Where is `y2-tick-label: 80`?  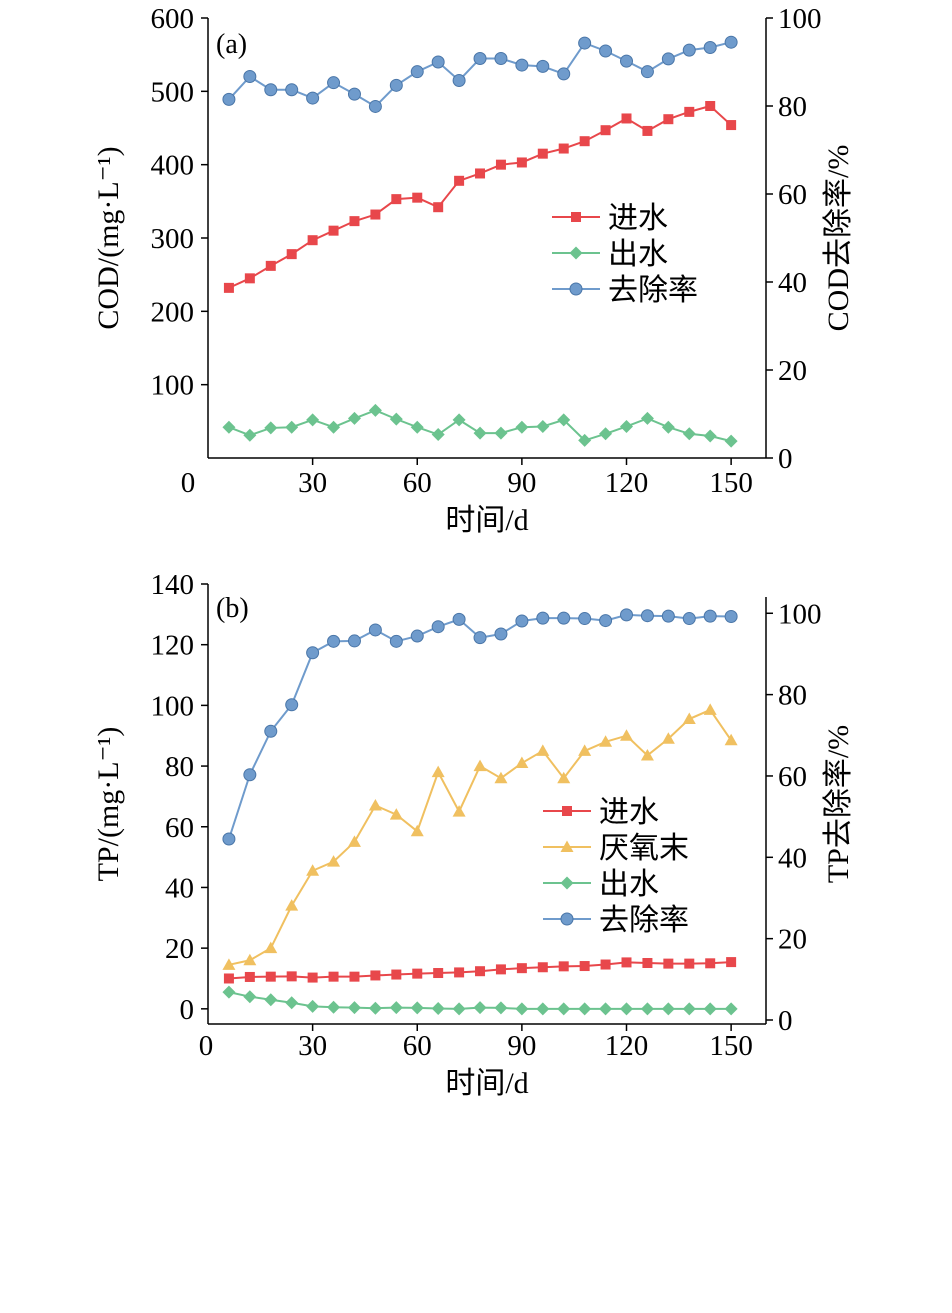
y2-tick-label: 80 is located at coordinates (792, 107).